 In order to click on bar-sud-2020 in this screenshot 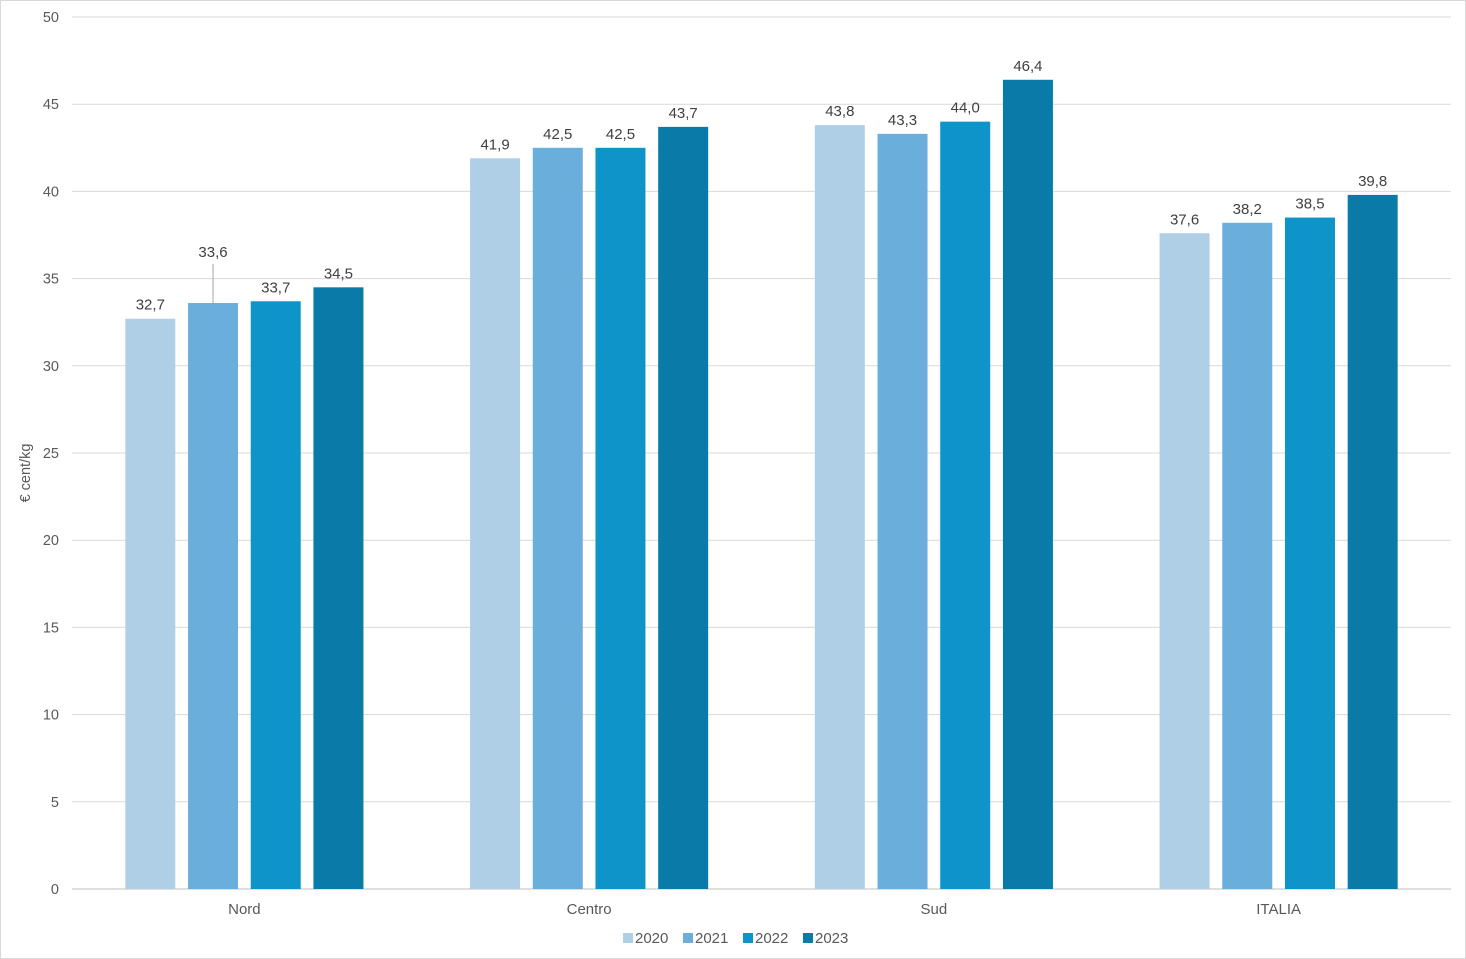, I will do `click(839, 507)`.